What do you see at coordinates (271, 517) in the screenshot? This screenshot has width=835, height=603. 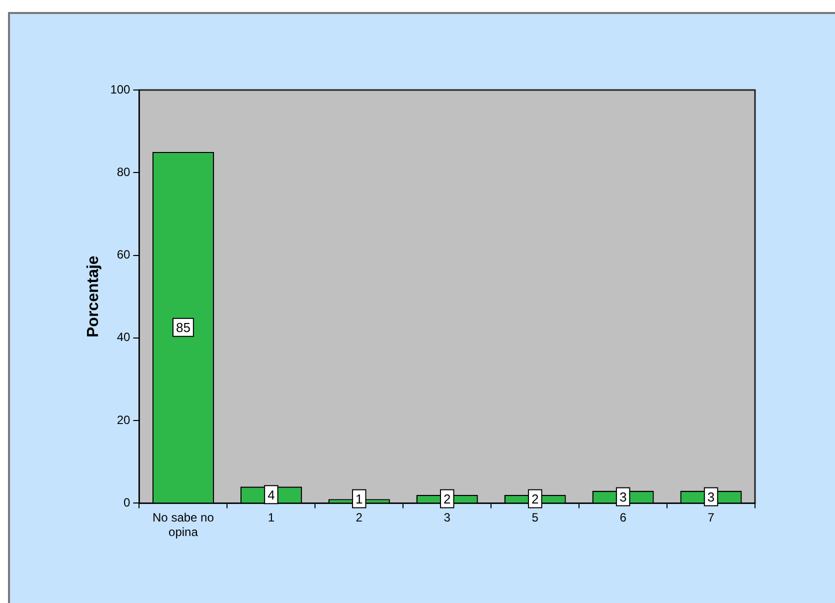 I see `x-tick-label: 1` at bounding box center [271, 517].